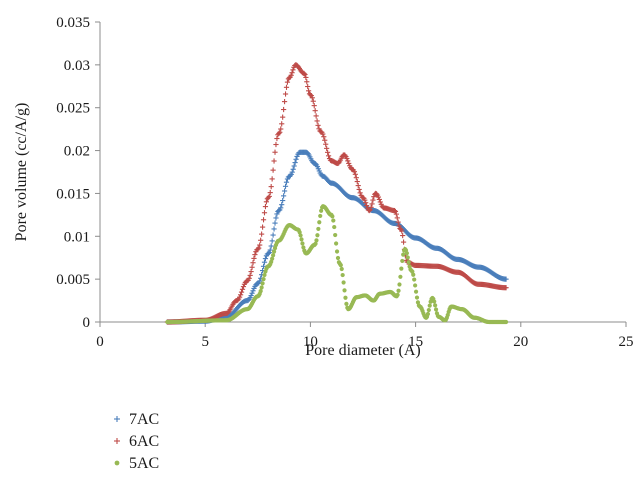  I want to click on legend-item: 5AC, so click(136, 463).